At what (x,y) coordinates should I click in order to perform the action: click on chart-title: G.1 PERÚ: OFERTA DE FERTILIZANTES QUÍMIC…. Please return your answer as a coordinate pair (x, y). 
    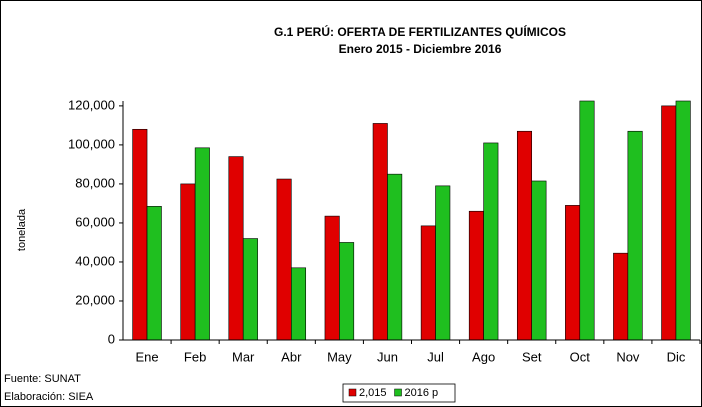
    Looking at the image, I should click on (420, 31).